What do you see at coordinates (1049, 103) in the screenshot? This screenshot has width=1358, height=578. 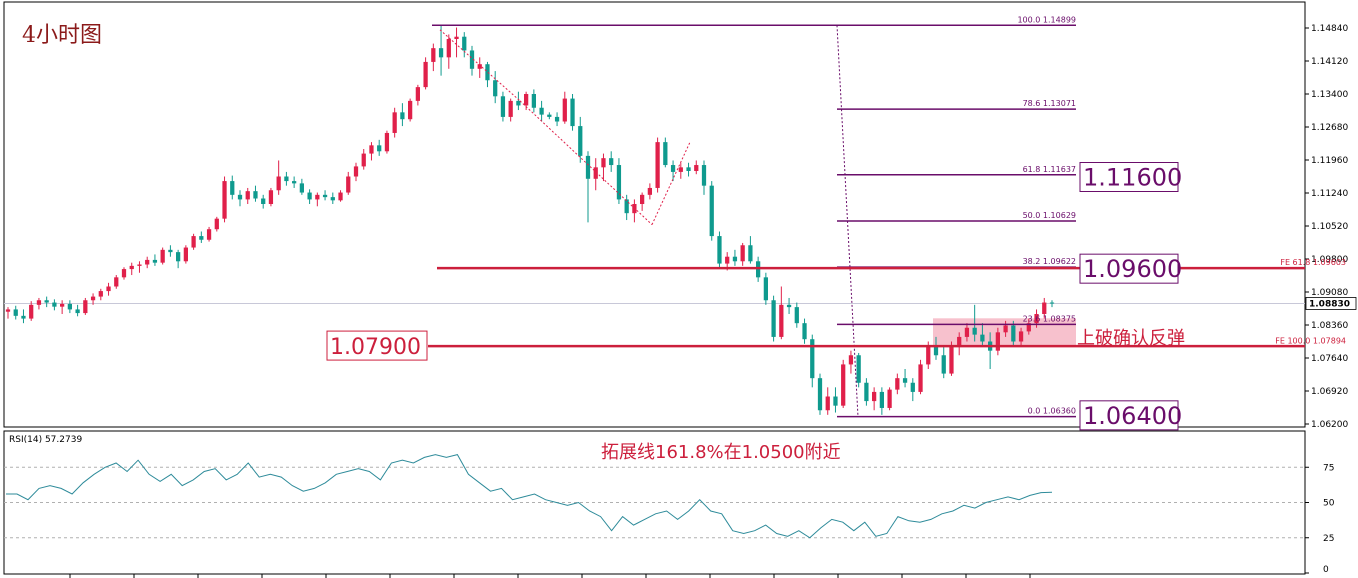 I see `fib-label: 78.6 1.13071` at bounding box center [1049, 103].